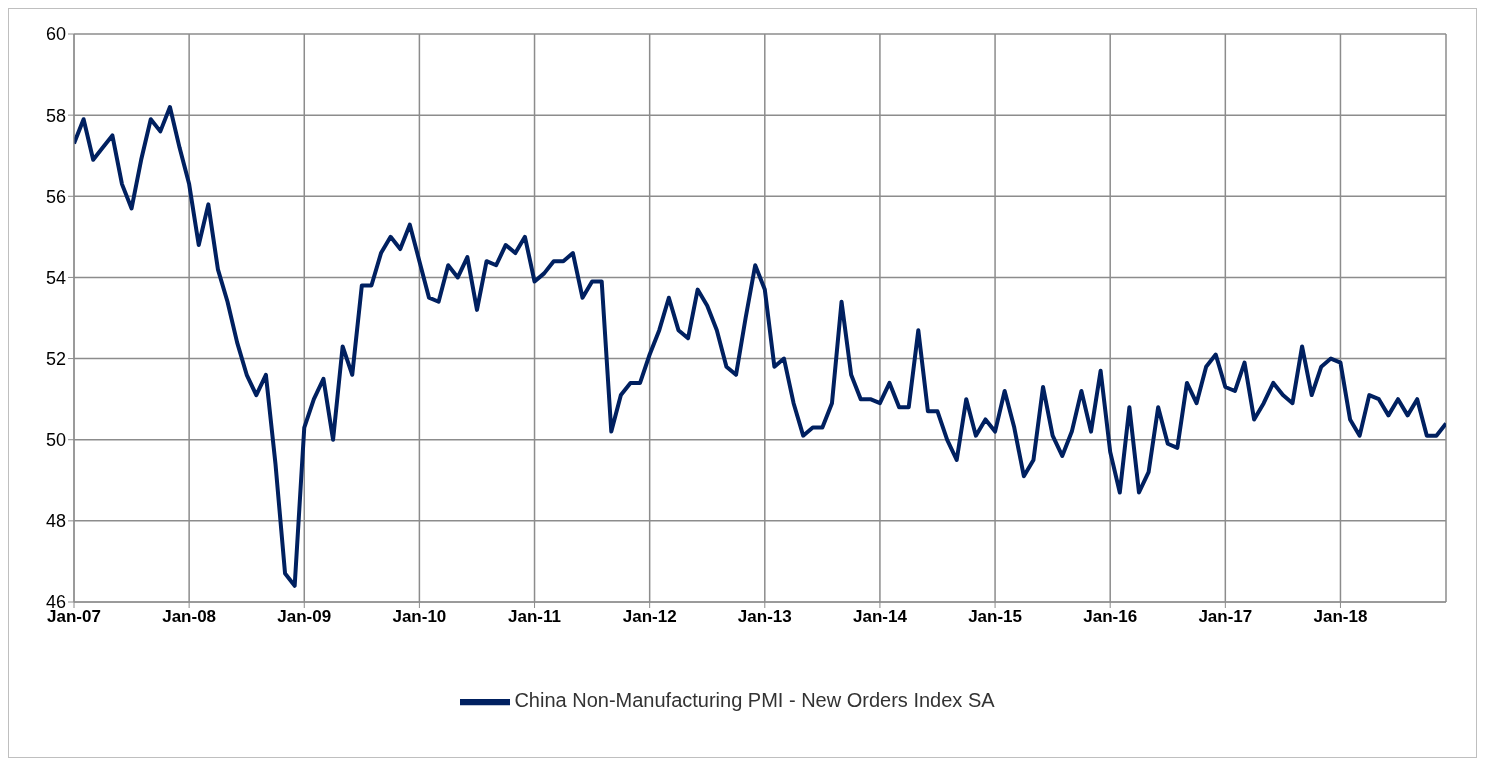 The height and width of the screenshot is (766, 1485). What do you see at coordinates (419, 617) in the screenshot?
I see `x-tick-label: Jan-10` at bounding box center [419, 617].